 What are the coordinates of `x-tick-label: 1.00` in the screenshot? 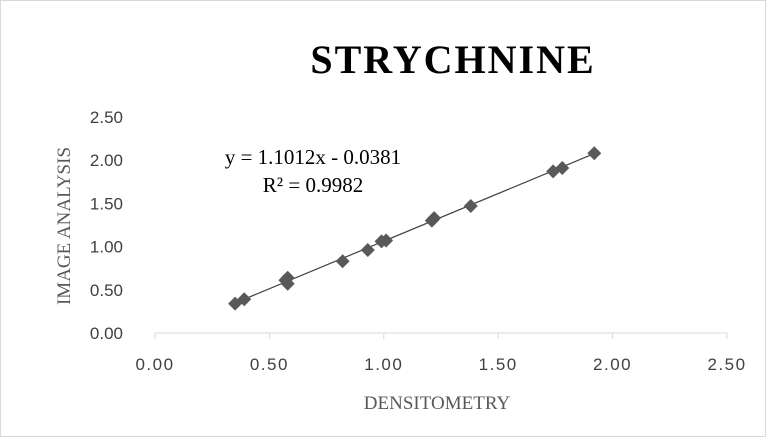 It's located at (383, 364).